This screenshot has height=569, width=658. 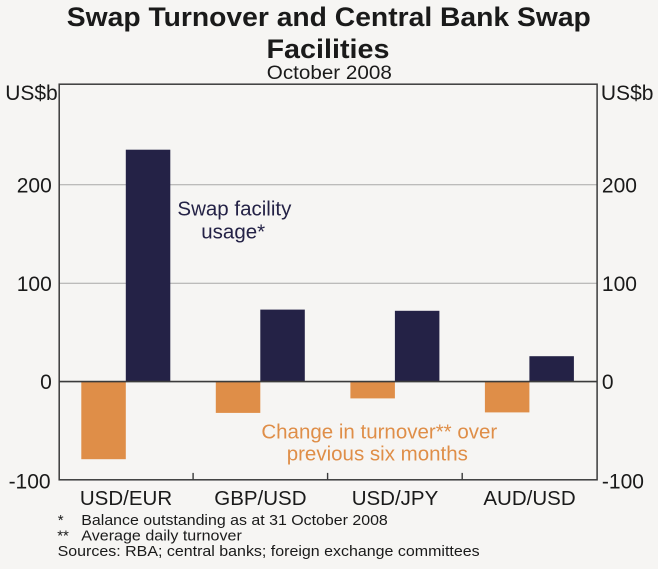 I want to click on svg-text: Average daily turnover, so click(x=161, y=536).